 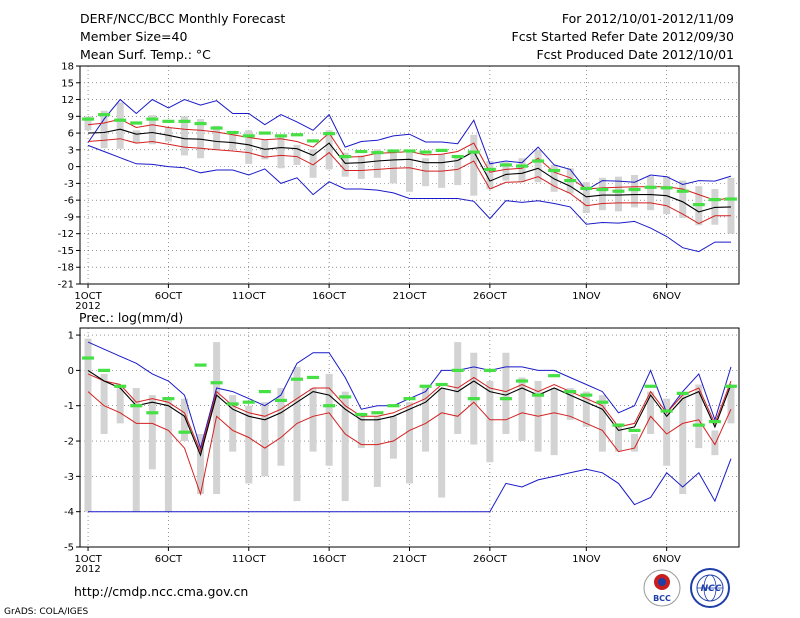 I want to click on precip-y-tick-label: -4, so click(x=69, y=512).